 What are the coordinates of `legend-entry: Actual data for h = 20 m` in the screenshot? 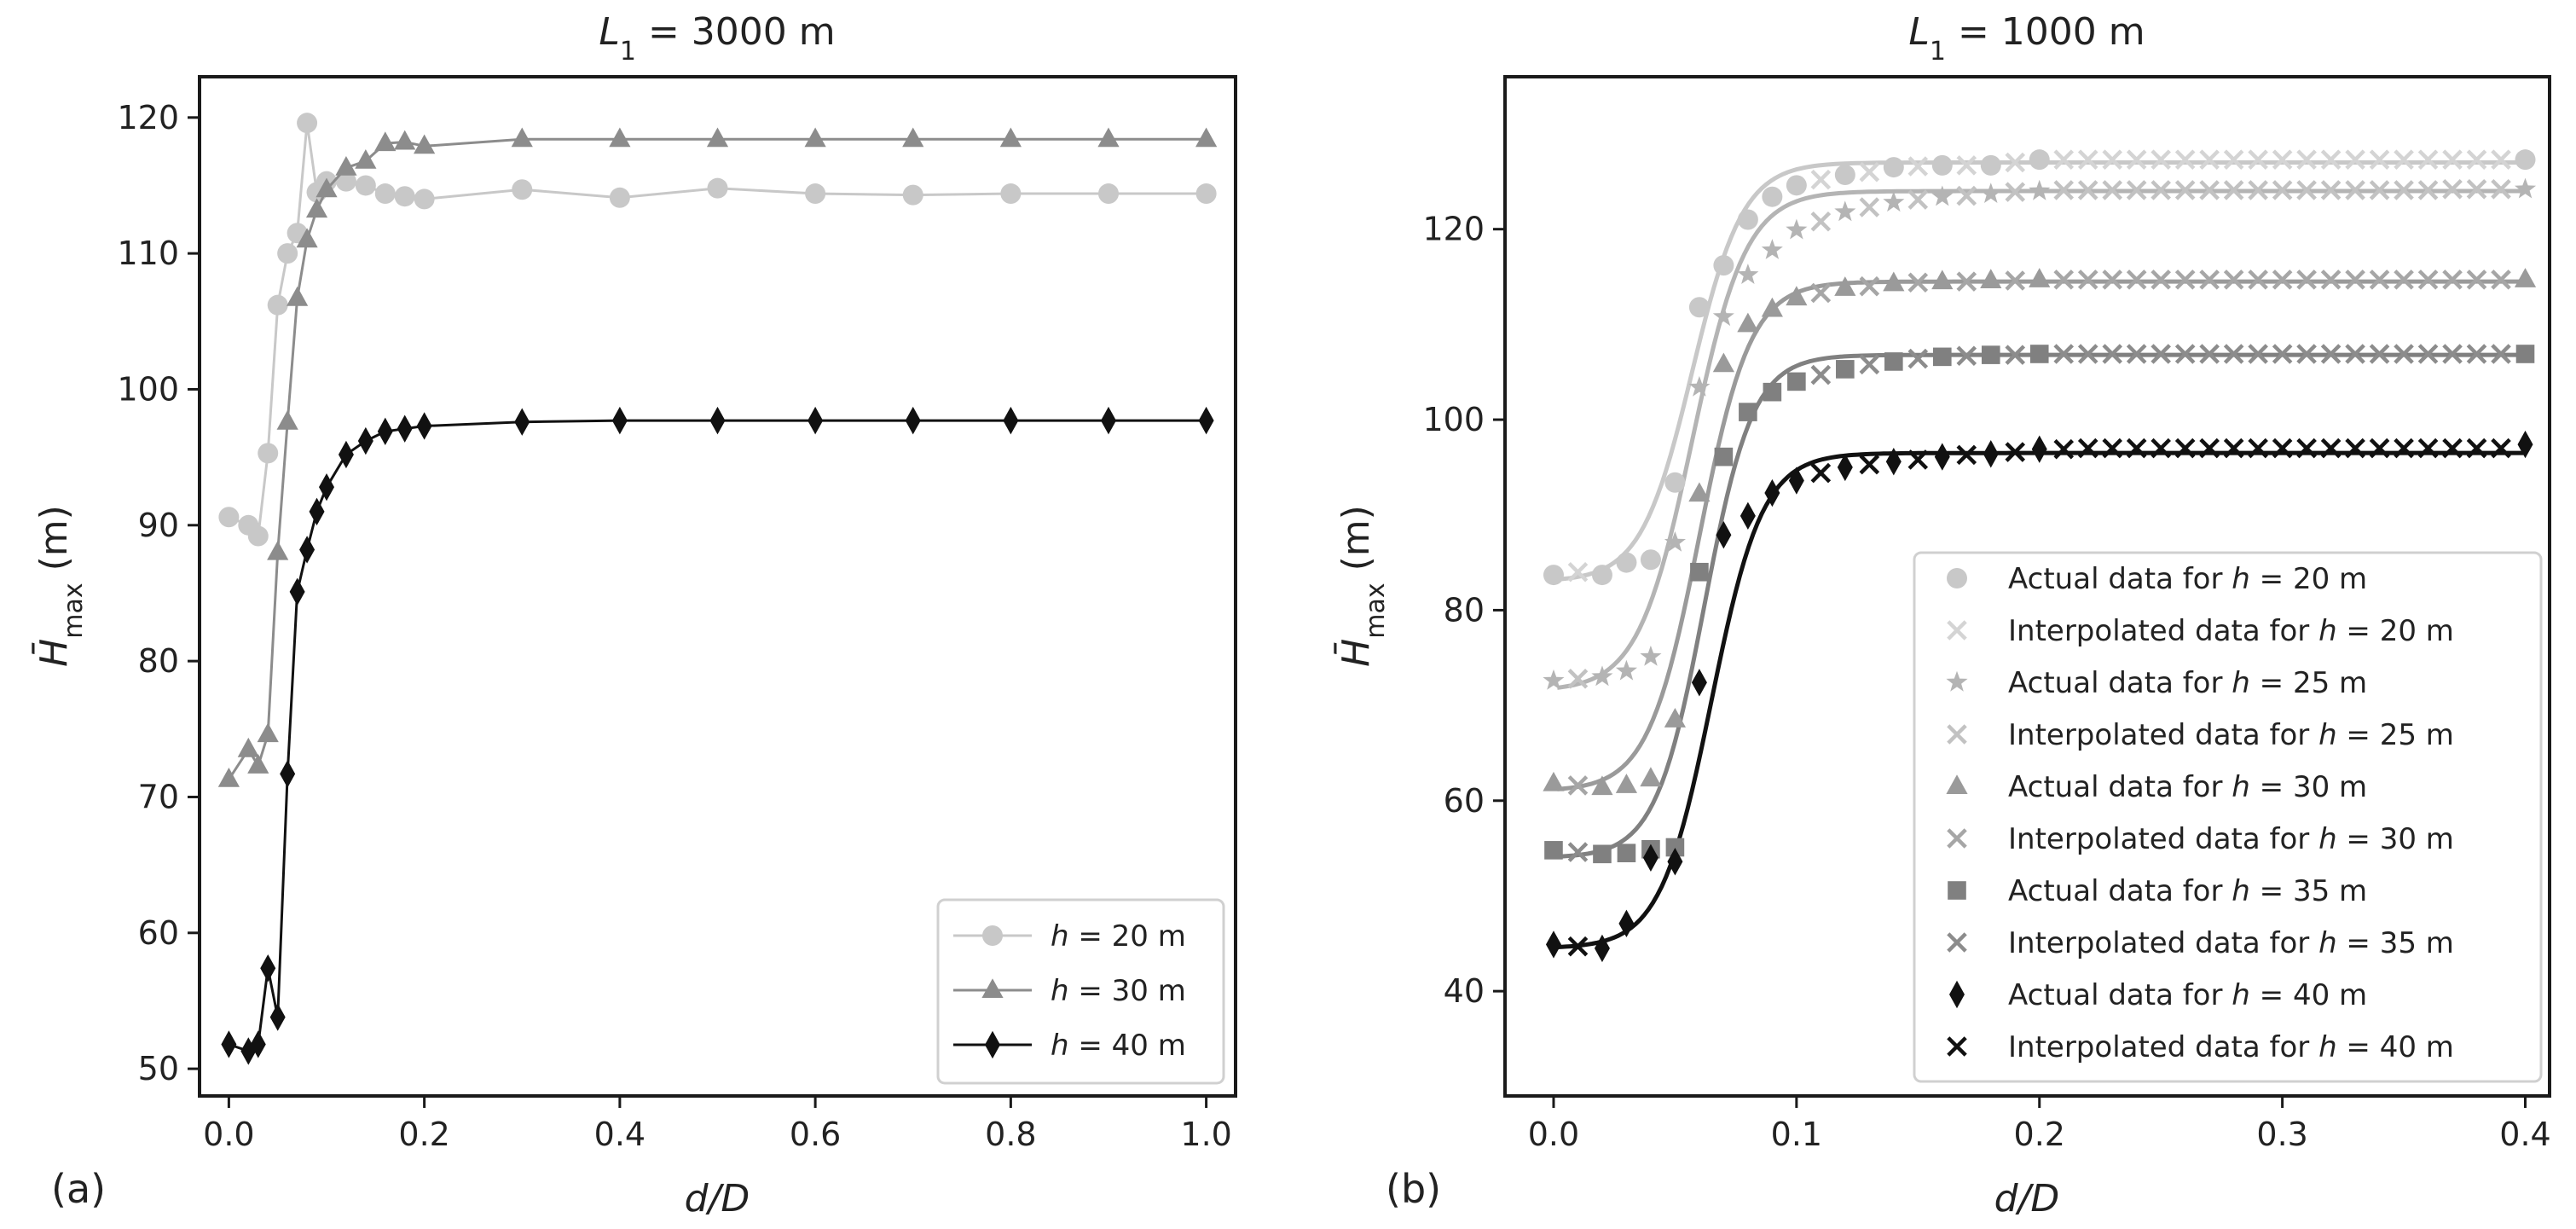 It's located at (2157, 579).